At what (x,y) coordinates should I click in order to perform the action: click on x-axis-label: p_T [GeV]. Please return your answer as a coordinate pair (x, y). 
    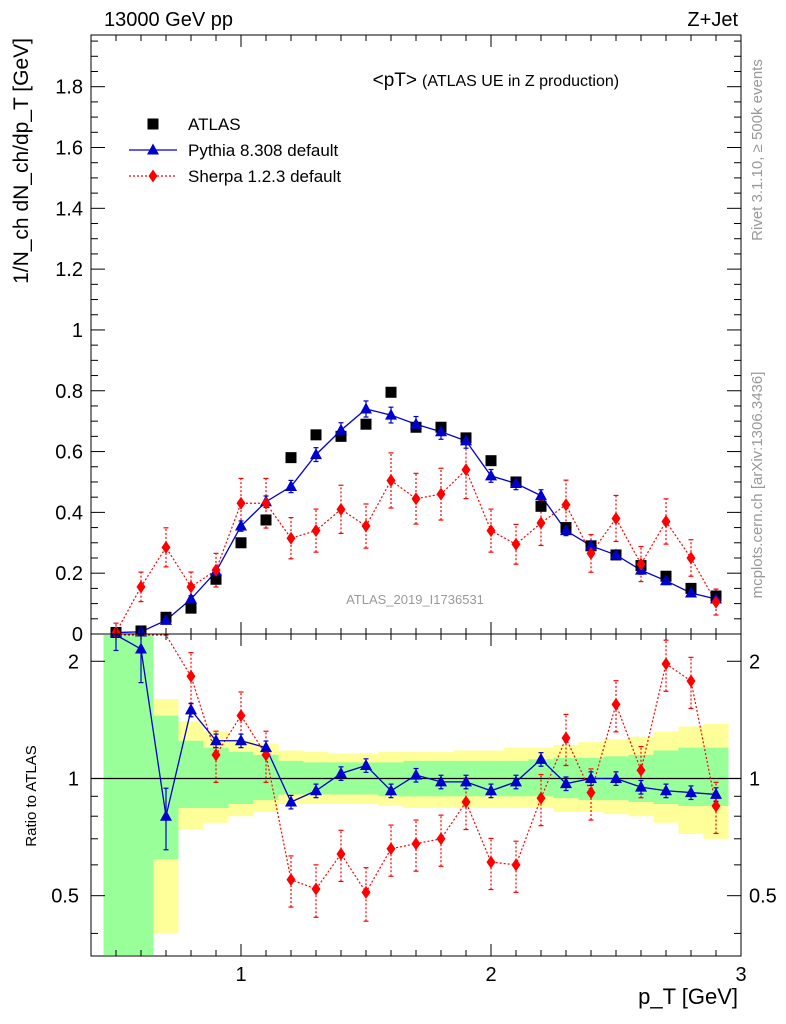
    Looking at the image, I should click on (688, 996).